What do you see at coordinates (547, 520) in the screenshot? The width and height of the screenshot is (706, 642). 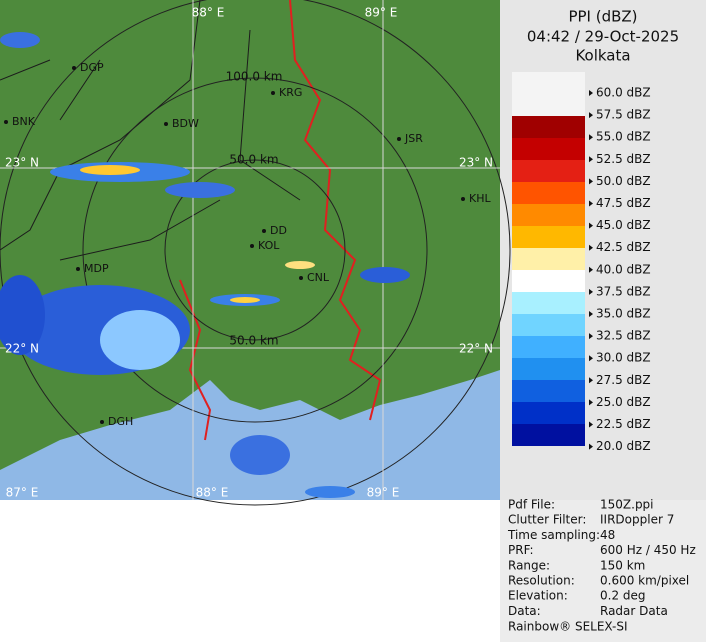 I see `info-label: Clutter Filter:` at bounding box center [547, 520].